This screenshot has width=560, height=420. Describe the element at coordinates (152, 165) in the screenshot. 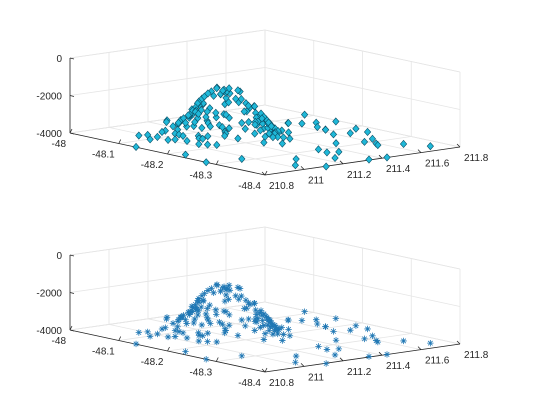

I see `x-tick-label: -48.2` at that location.